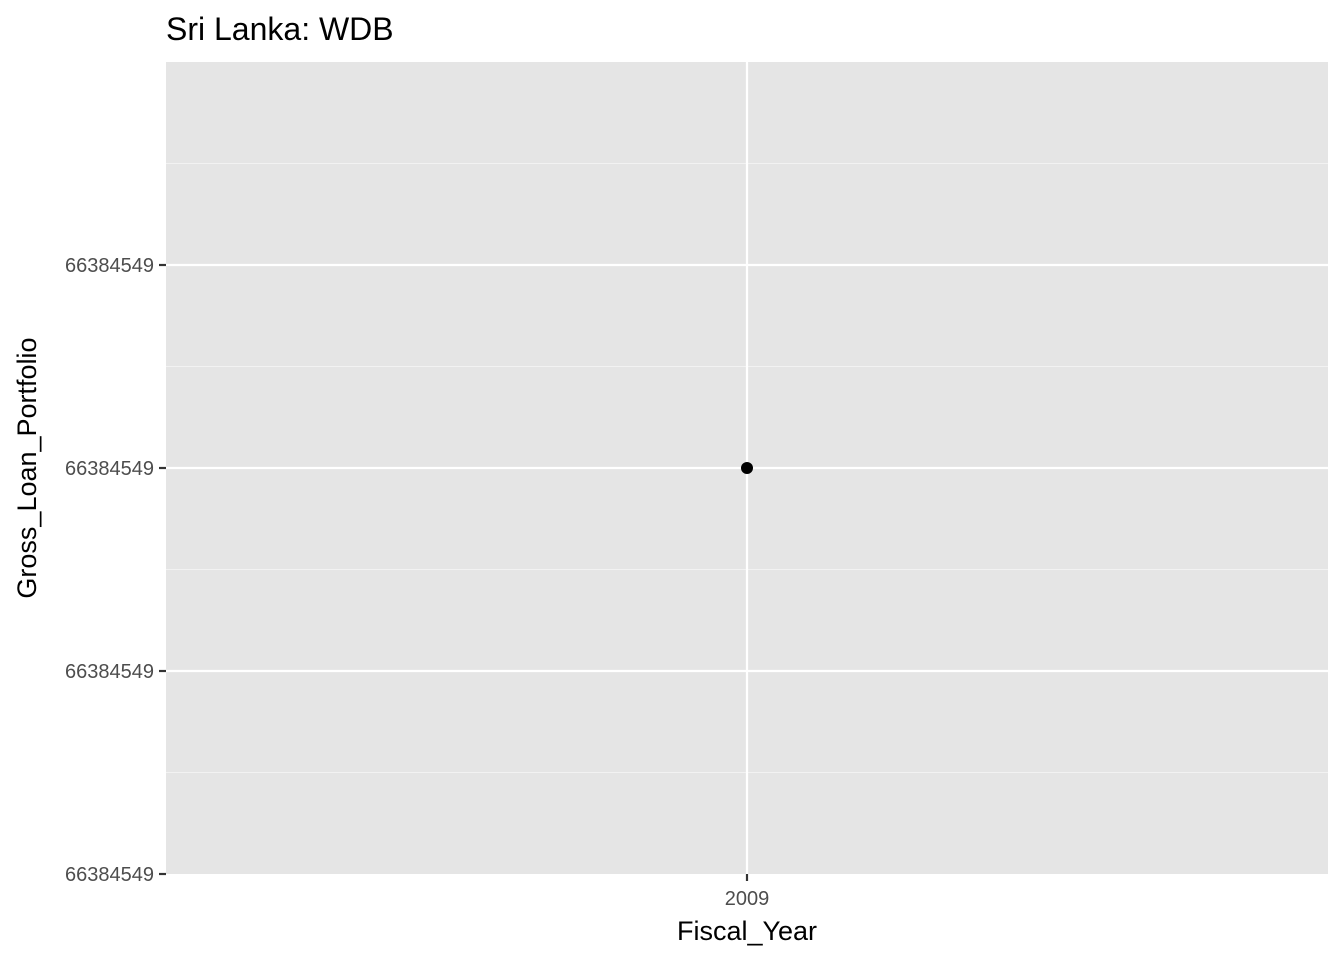  I want to click on x-axis: 2009, so click(747, 892).